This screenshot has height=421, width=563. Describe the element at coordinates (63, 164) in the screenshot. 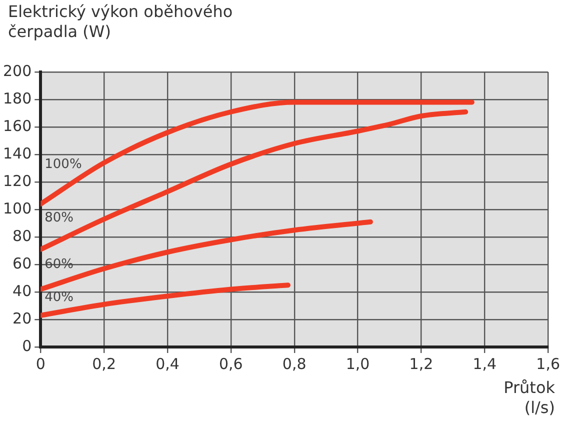

I see `series-label: 100%` at that location.